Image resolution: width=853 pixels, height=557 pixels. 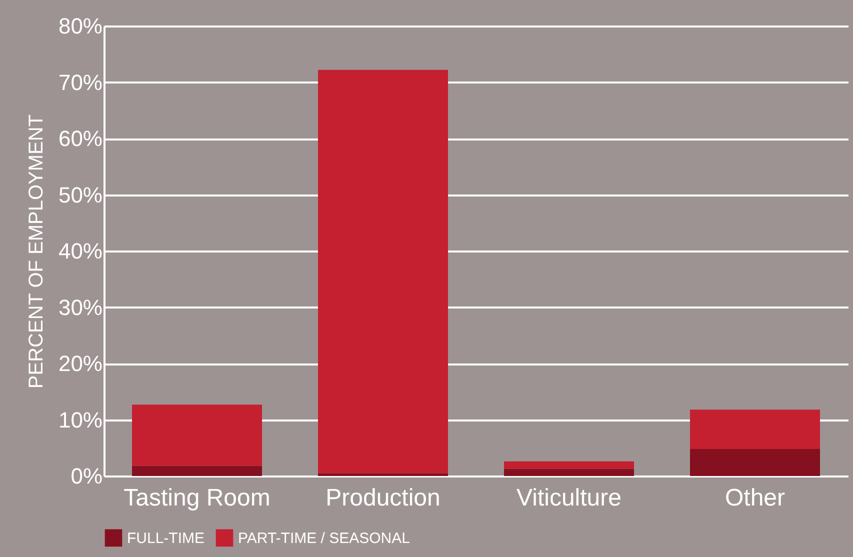 I want to click on x-tick-label: Other, so click(x=755, y=498).